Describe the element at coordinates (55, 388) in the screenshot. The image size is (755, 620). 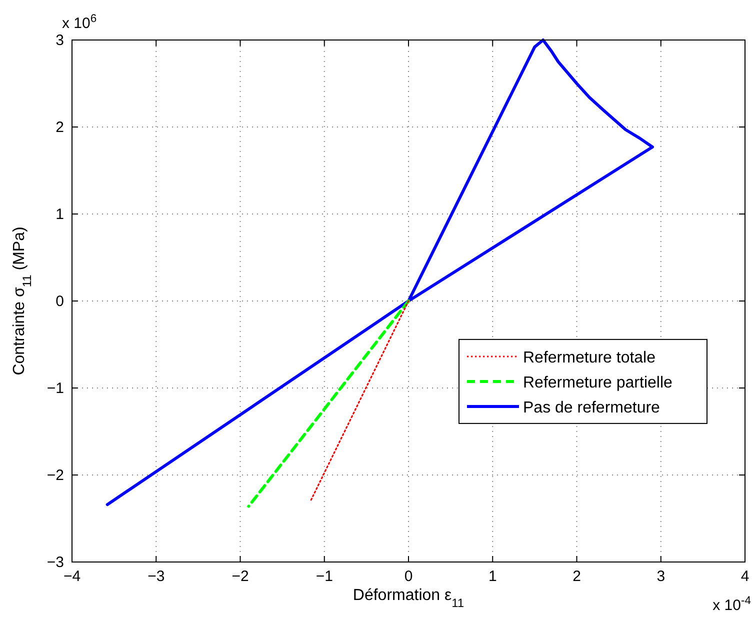
I see `y-tick-label: −1` at that location.